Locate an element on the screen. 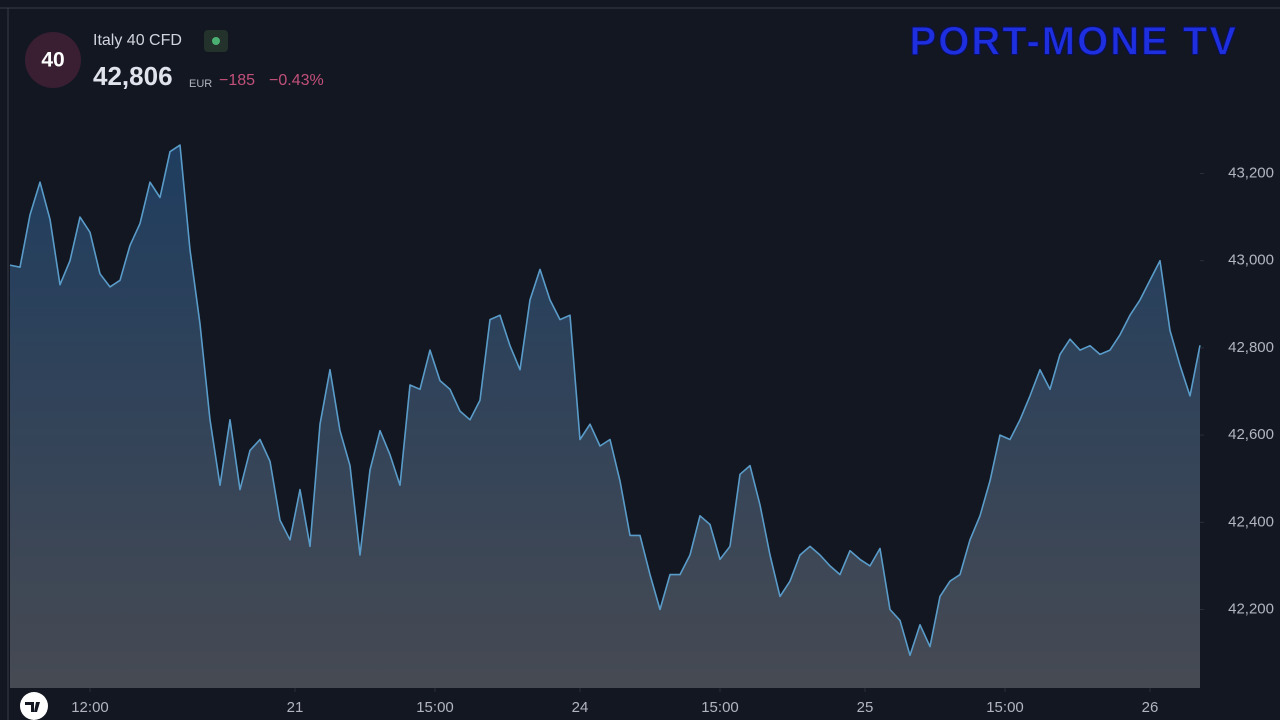 This screenshot has width=1280, height=720. status-dot is located at coordinates (216, 41).